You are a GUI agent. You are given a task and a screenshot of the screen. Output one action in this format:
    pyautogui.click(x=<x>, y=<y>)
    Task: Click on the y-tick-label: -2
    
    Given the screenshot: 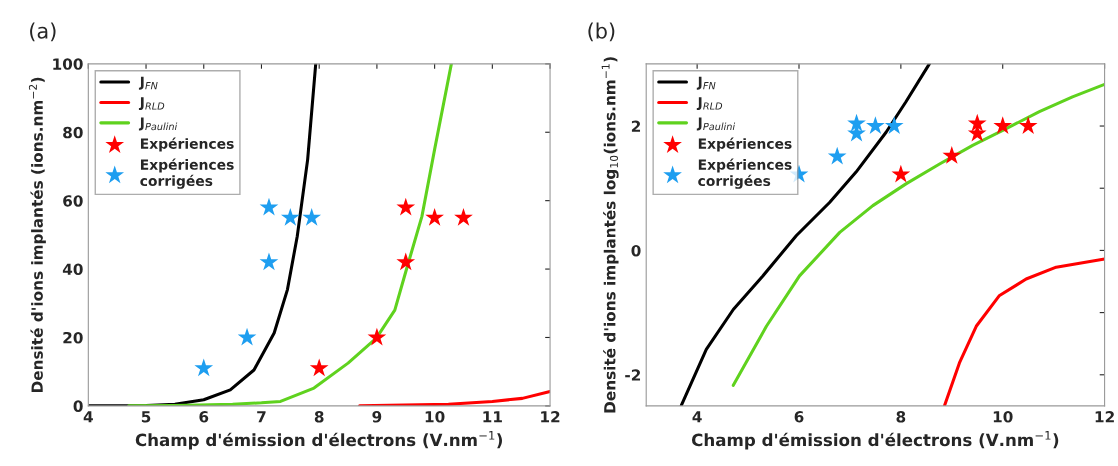 What is the action you would take?
    pyautogui.click(x=633, y=375)
    